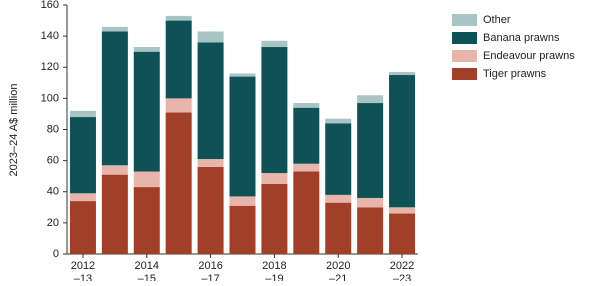 The height and width of the screenshot is (286, 605). I want to click on x-tick-label-line: 2012, so click(83, 266).